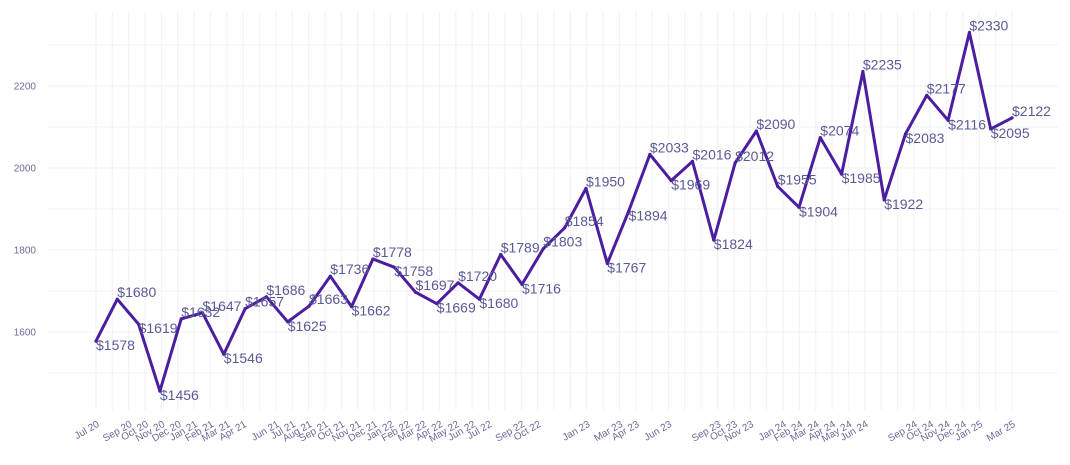 Image resolution: width=1070 pixels, height=465 pixels. Describe the element at coordinates (669, 147) in the screenshot. I see `data-label: $2033` at that location.